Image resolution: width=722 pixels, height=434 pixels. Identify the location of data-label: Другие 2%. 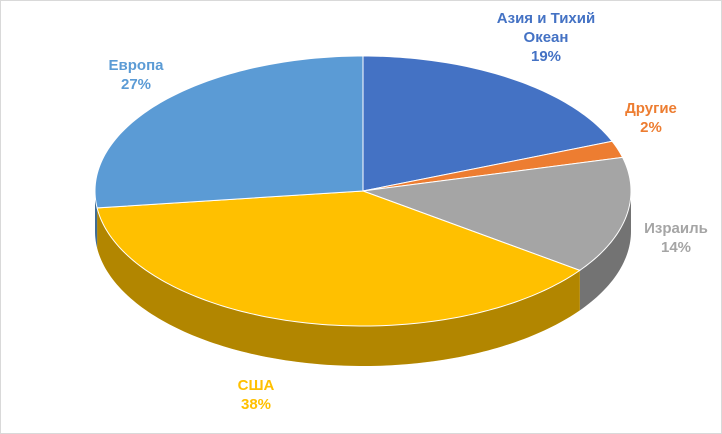
(651, 118).